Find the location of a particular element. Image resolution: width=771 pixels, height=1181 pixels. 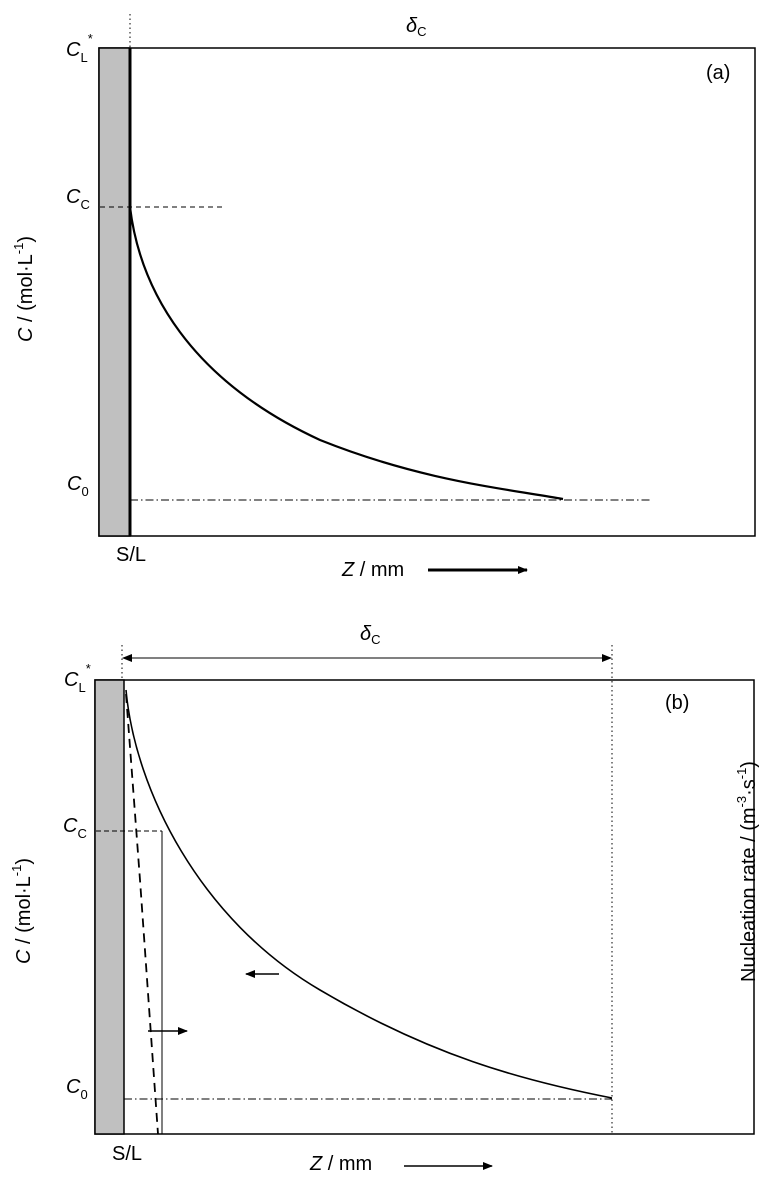

panel-b-nucleation-rate-curve is located at coordinates (142, 914).